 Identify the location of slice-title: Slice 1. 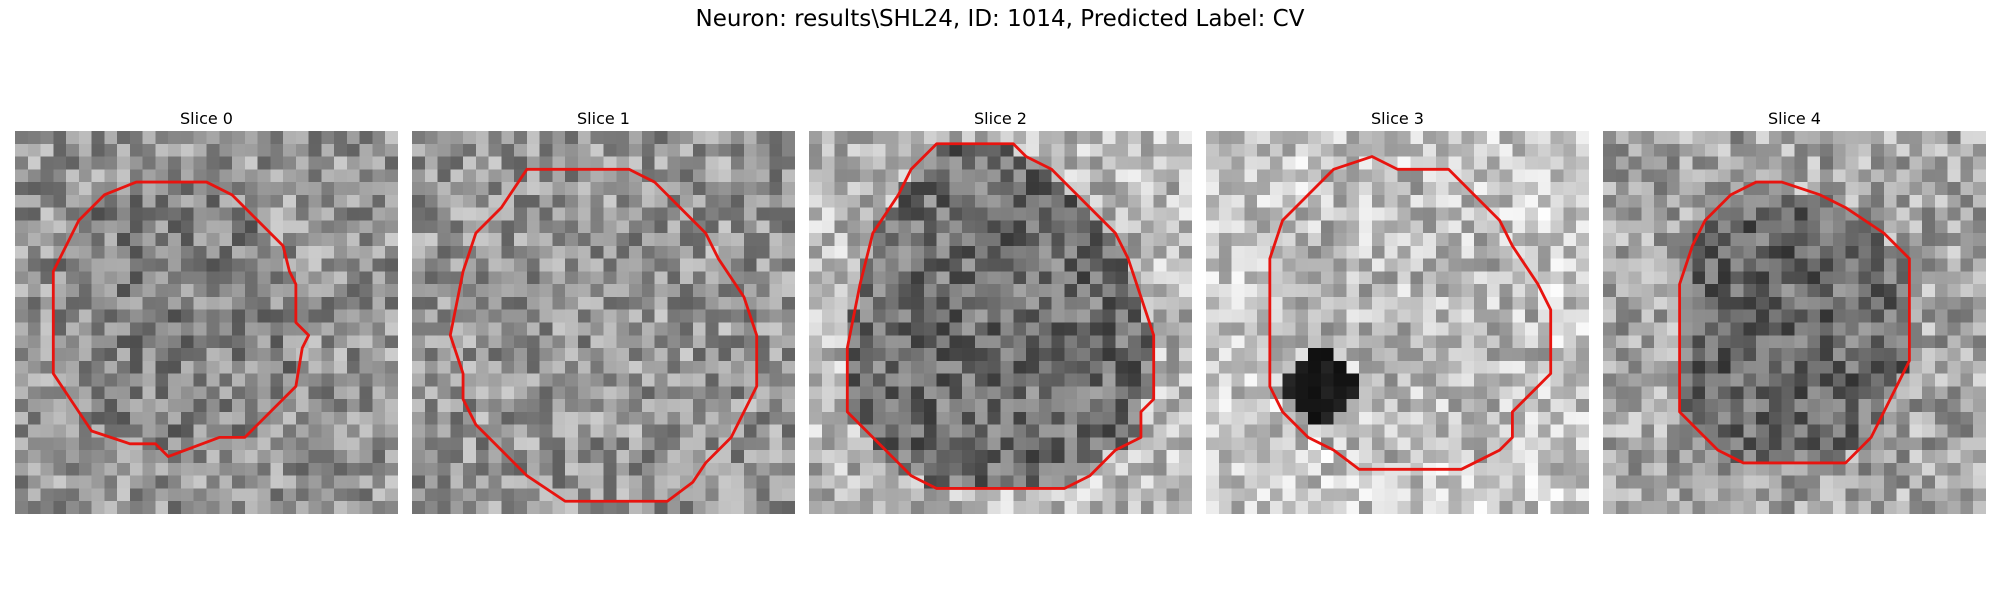
(603, 119).